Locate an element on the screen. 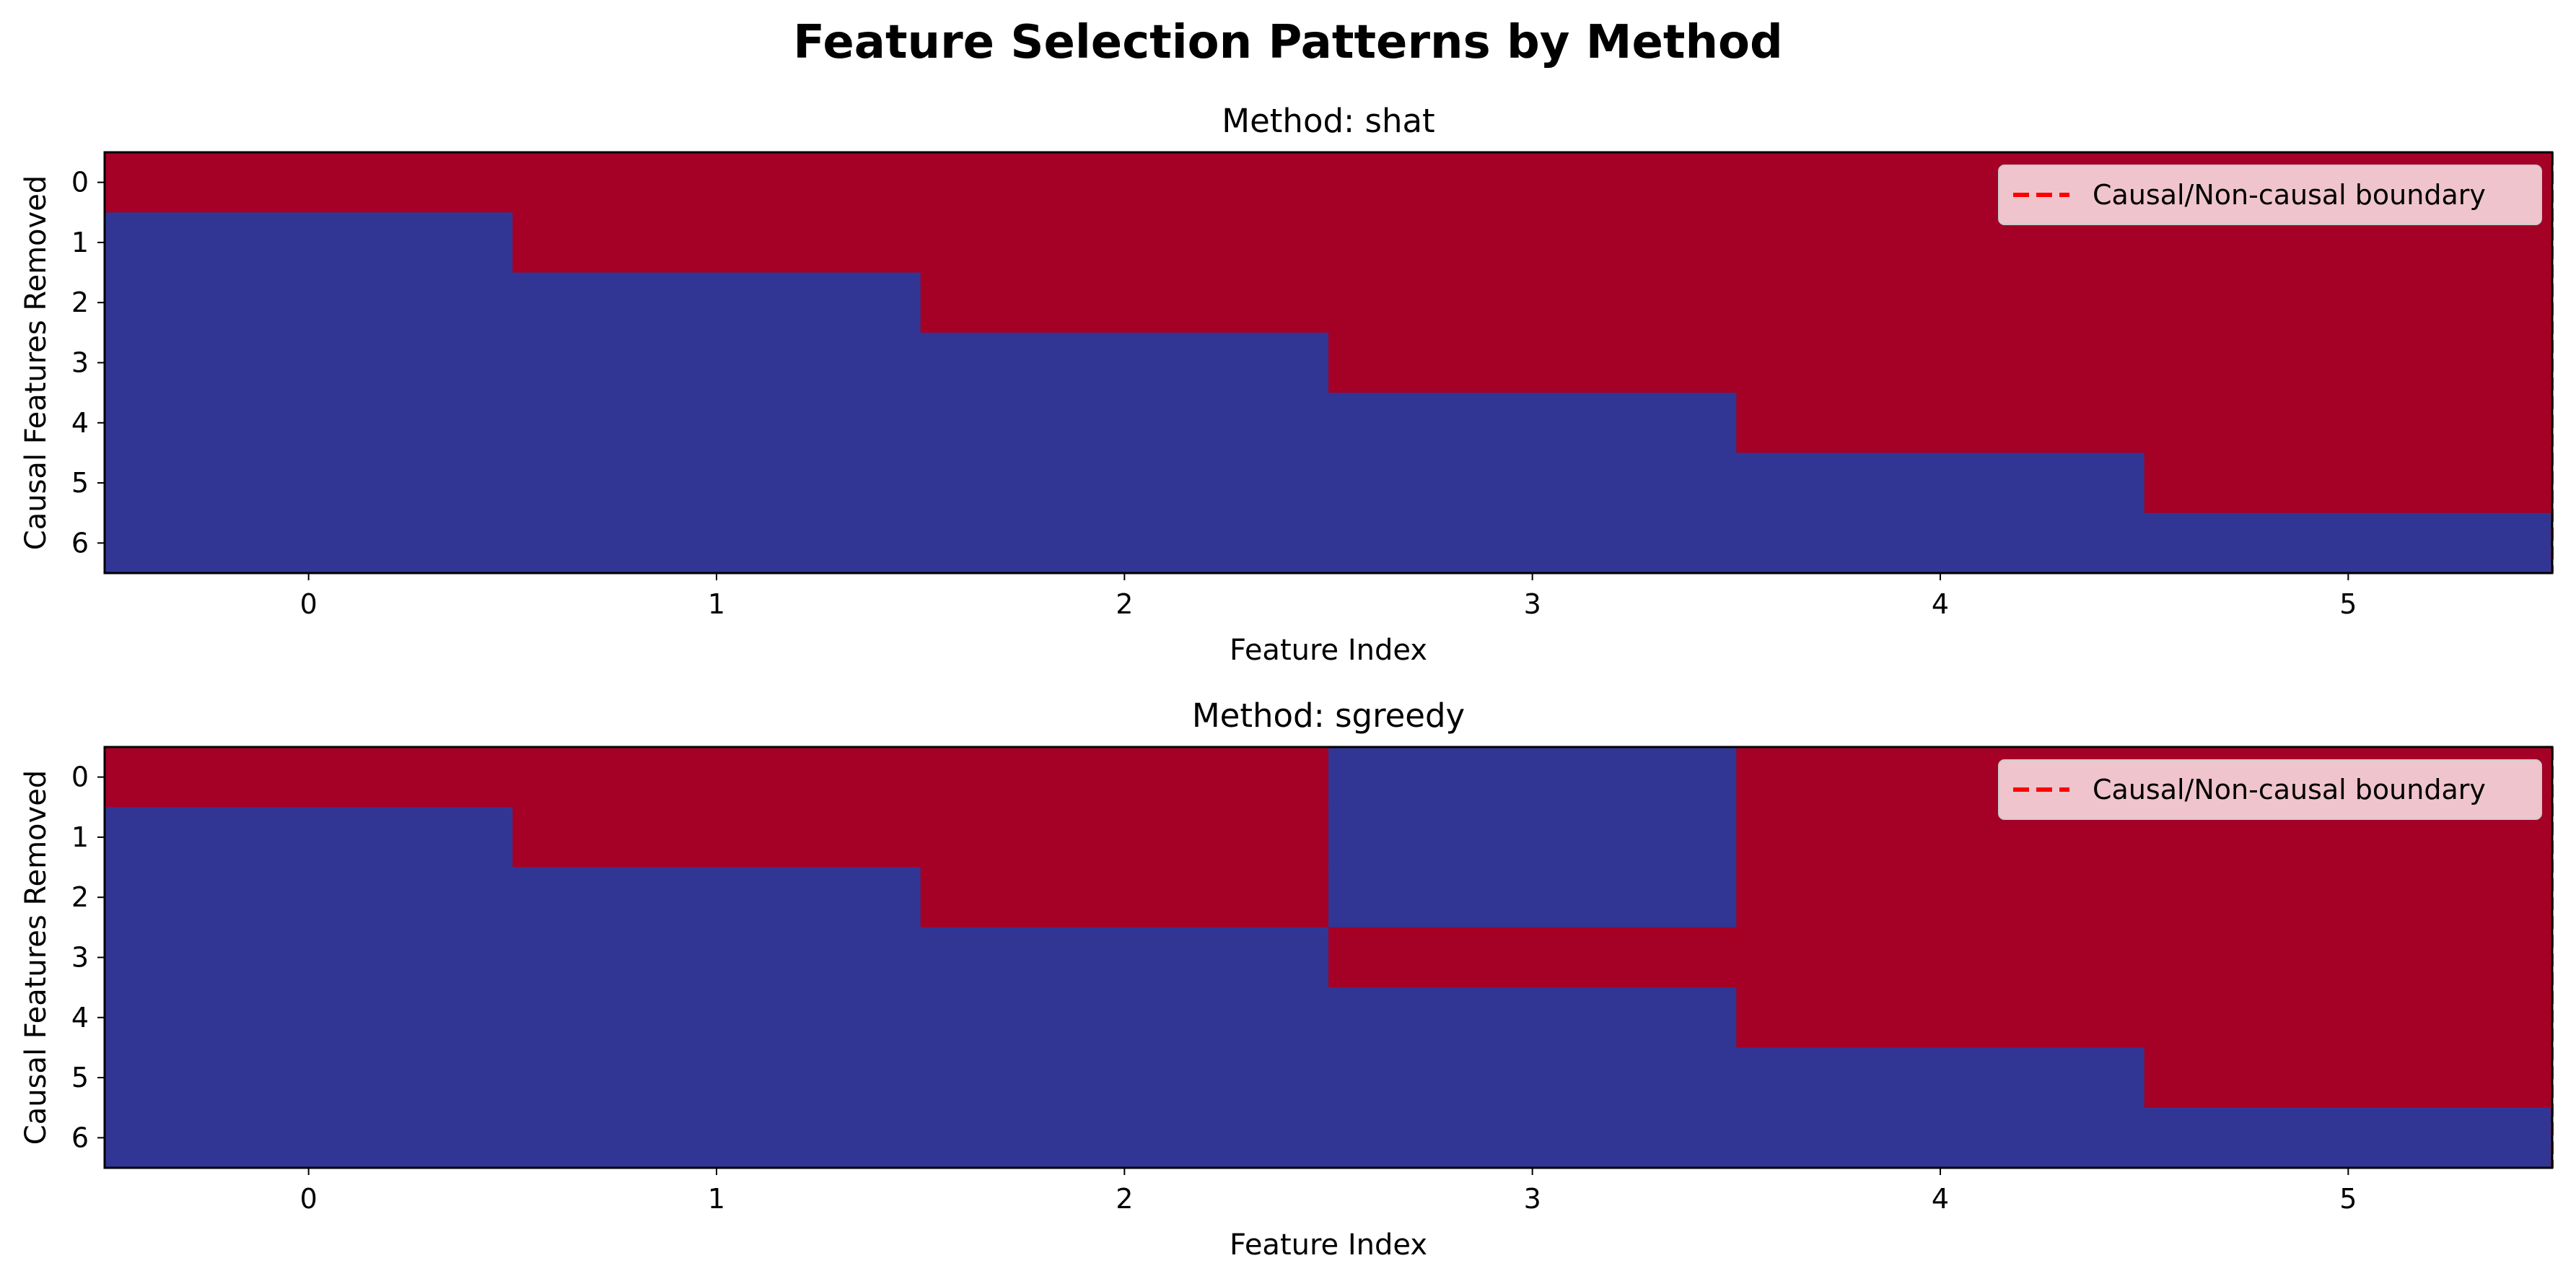 This screenshot has height=1284, width=2576. panel0-cell-r4-c4 is located at coordinates (1940, 423).